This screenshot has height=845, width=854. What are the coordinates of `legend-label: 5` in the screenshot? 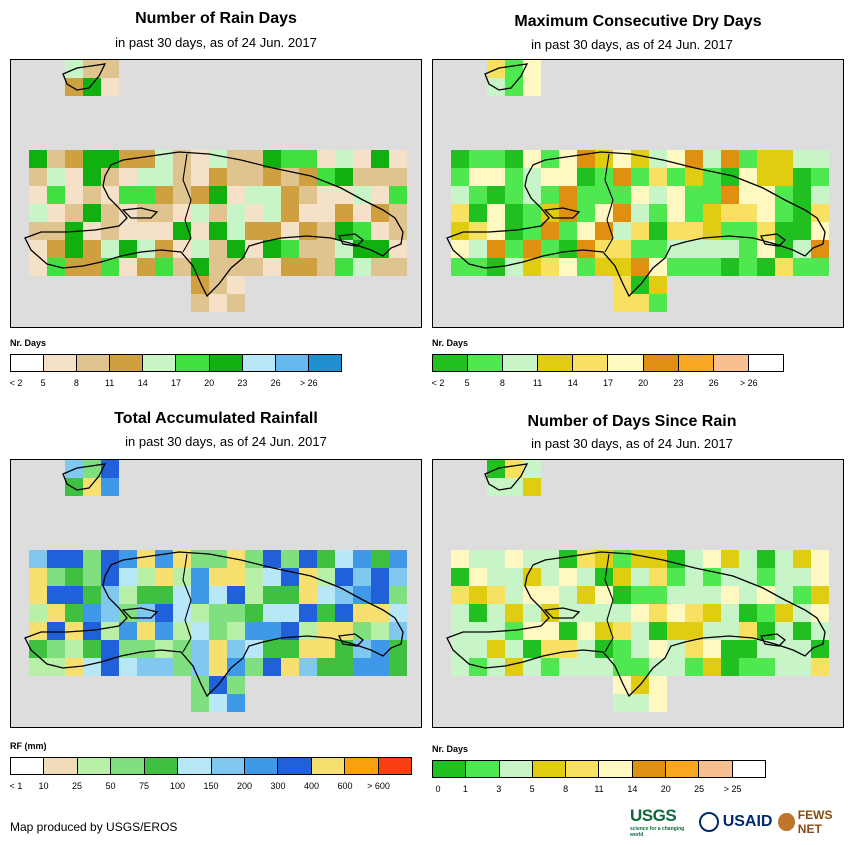 It's located at (467, 383).